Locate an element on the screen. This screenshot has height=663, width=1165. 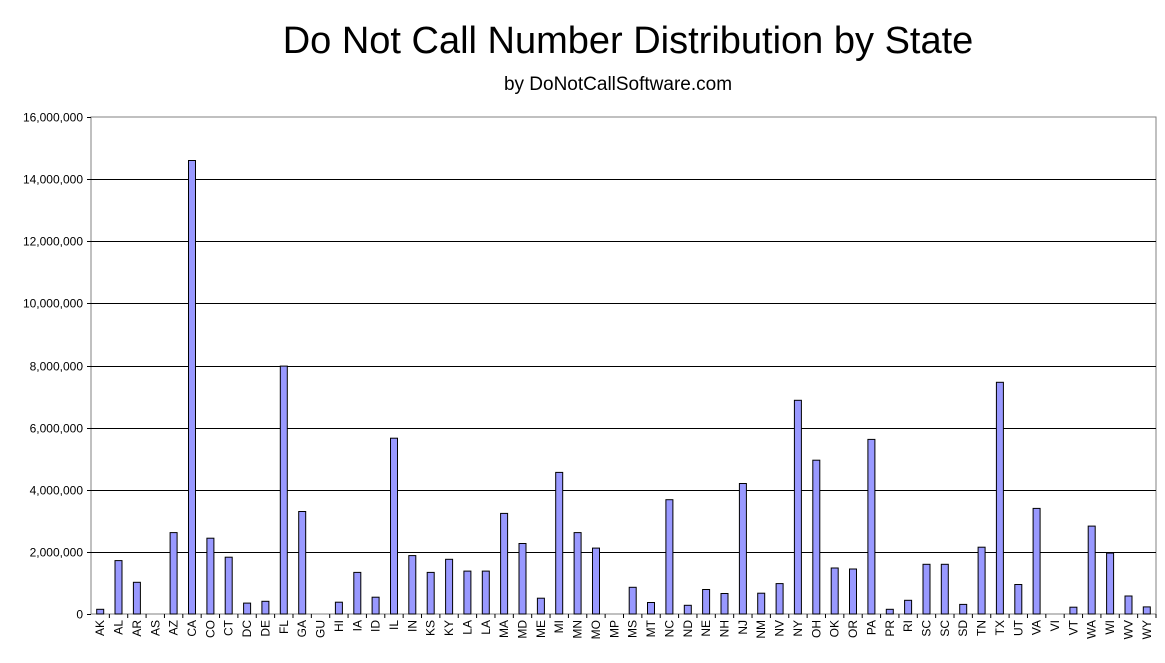
bar-pa is located at coordinates (871, 526).